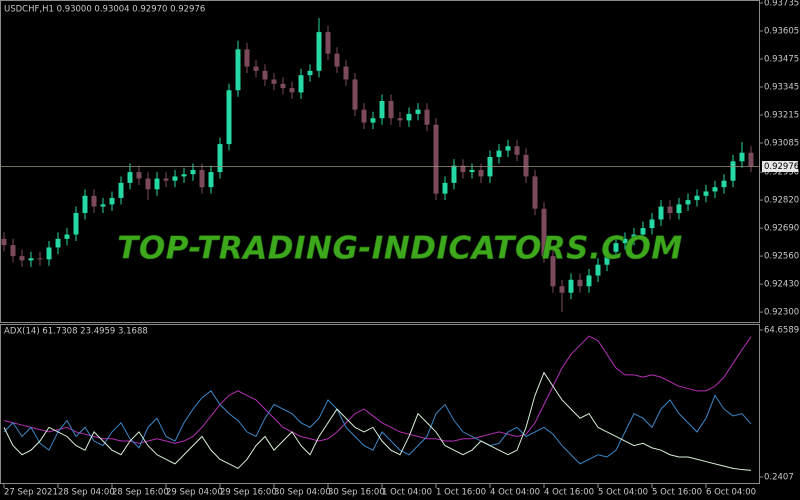 This screenshot has width=800, height=500. What do you see at coordinates (781, 330) in the screenshot?
I see `y-tick-label: 64.6589` at bounding box center [781, 330].